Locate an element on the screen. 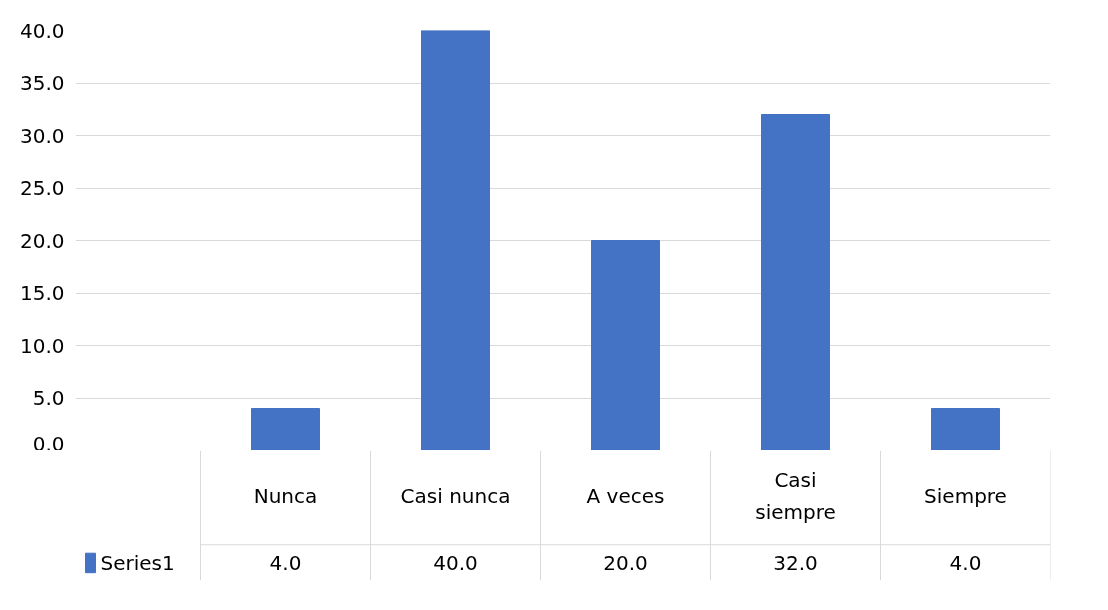 Image resolution: width=1108 pixels, height=610 pixels. legend-label: Series1 is located at coordinates (137, 562).